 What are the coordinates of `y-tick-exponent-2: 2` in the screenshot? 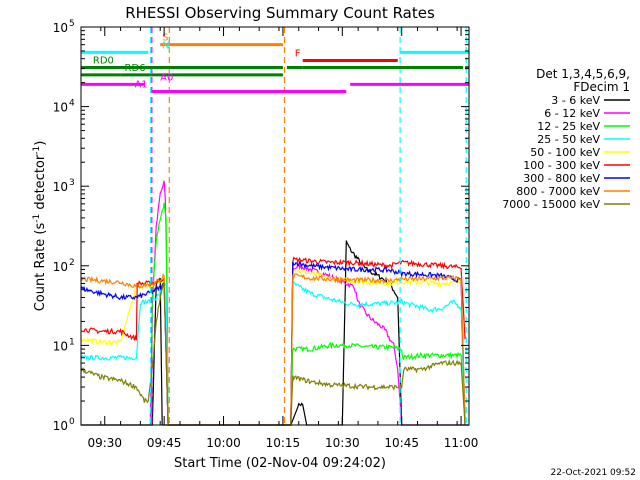 It's located at (72, 263).